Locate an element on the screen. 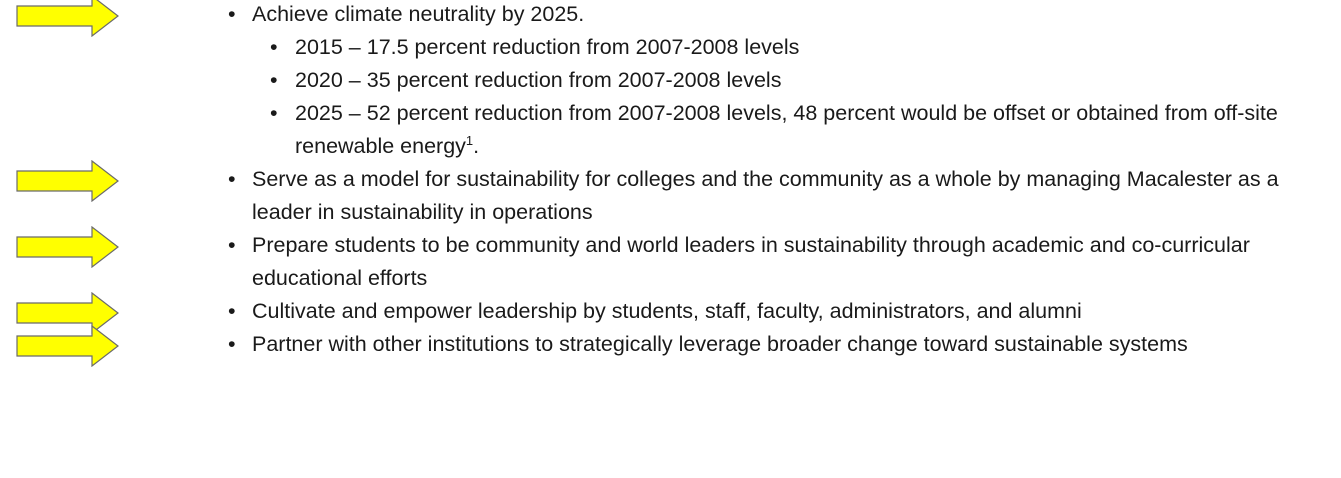 This screenshot has width=1341, height=478. item-text: Achieve climate neutrality by 2025. is located at coordinates (418, 14).